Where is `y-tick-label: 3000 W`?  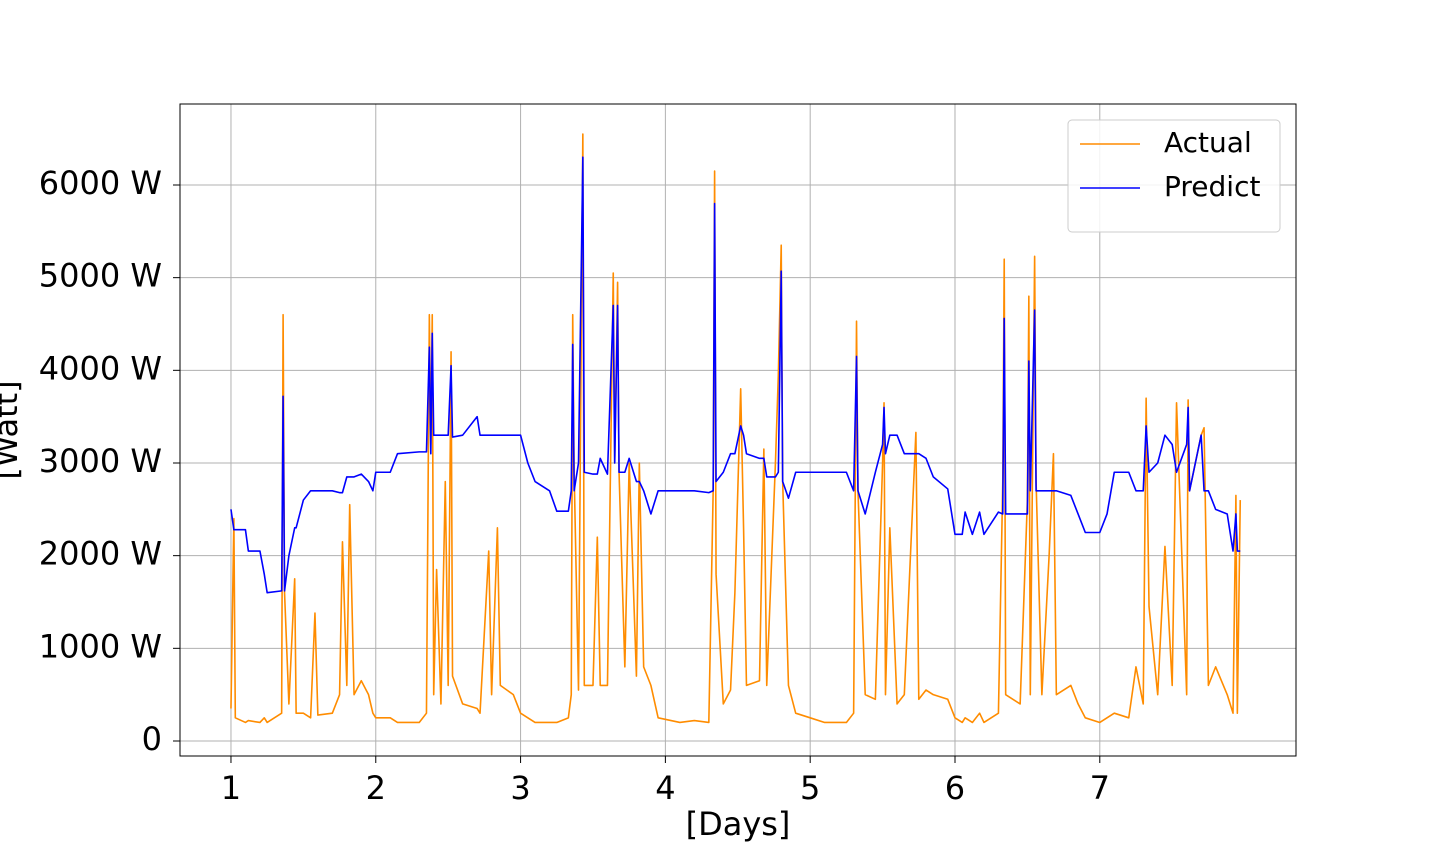 y-tick-label: 3000 W is located at coordinates (100, 461).